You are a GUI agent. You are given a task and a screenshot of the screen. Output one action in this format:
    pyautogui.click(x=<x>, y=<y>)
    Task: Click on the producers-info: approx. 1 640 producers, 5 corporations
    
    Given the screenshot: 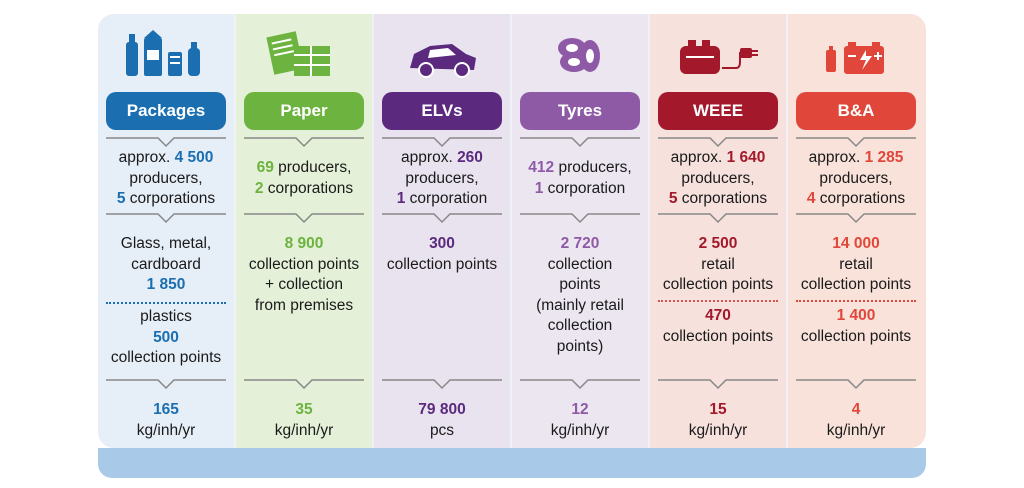 What is the action you would take?
    pyautogui.click(x=718, y=178)
    